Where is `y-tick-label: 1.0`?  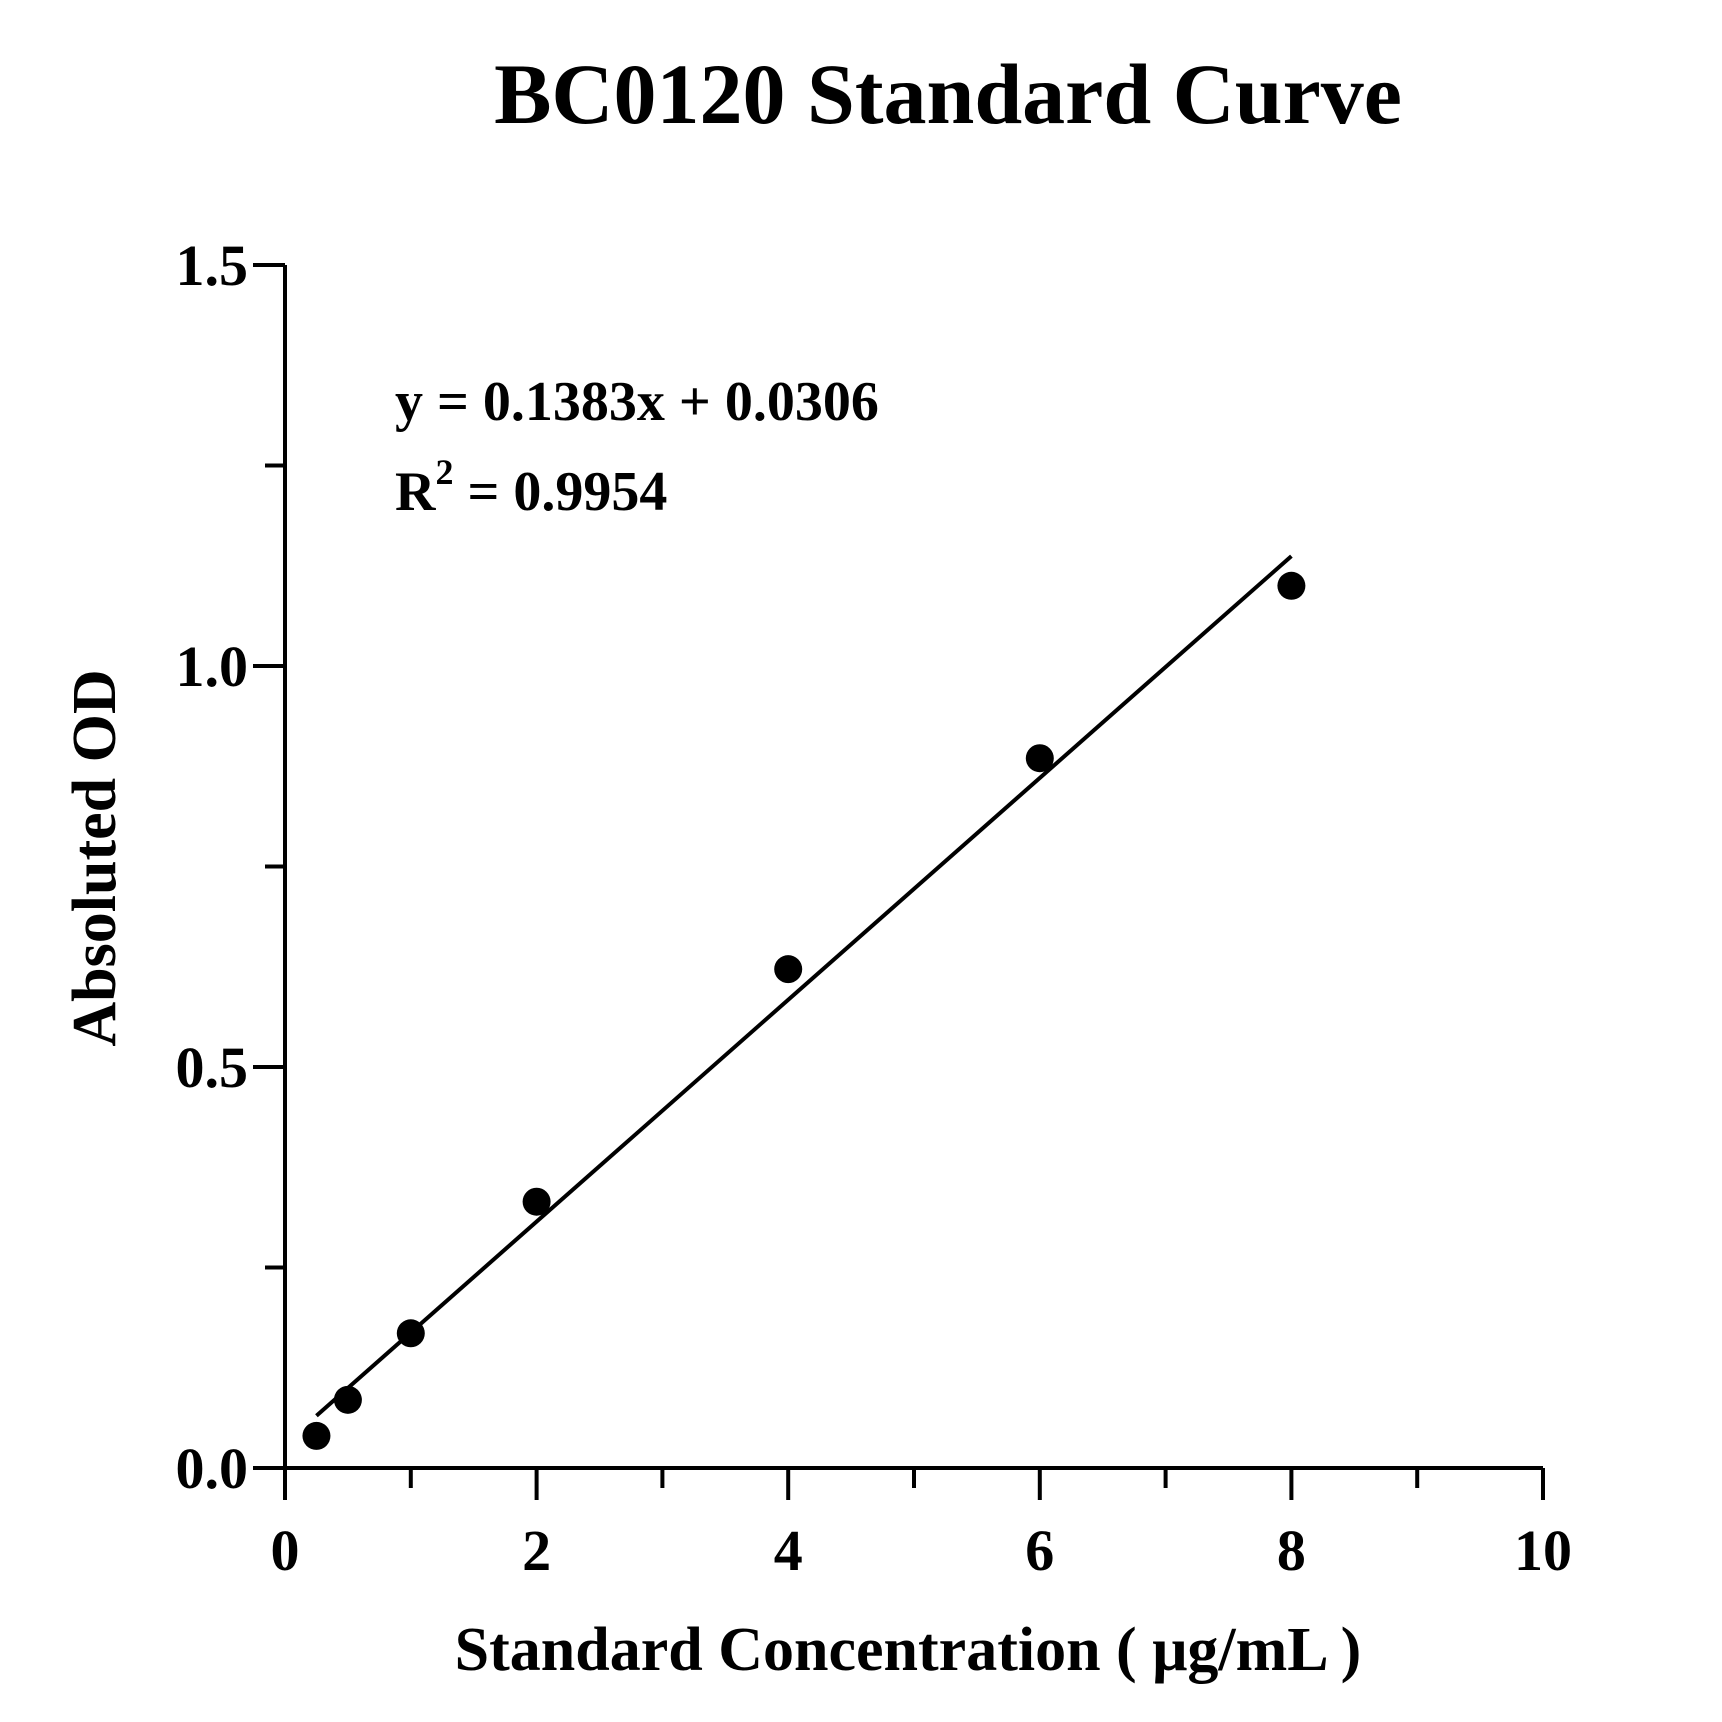
y-tick-label: 1.0 is located at coordinates (212, 666).